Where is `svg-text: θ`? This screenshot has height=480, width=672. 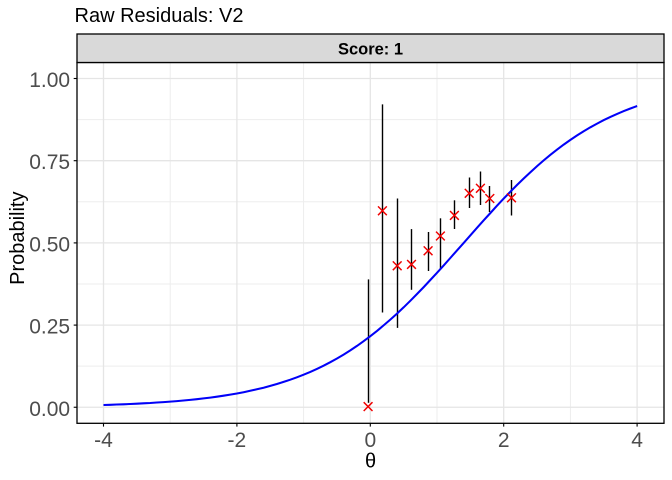
svg-text: θ is located at coordinates (370, 462).